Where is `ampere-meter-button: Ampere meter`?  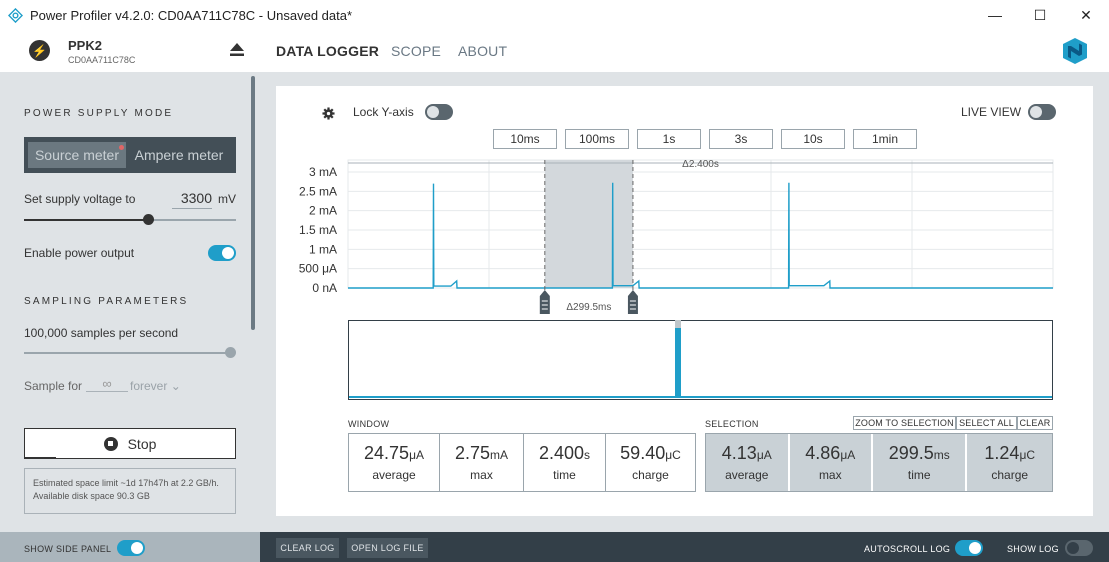
ampere-meter-button: Ampere meter is located at coordinates (179, 155).